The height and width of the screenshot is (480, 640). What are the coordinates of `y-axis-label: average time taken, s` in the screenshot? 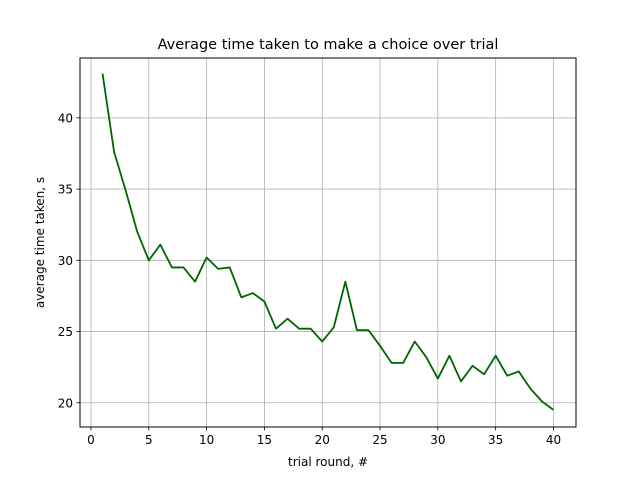 It's located at (40, 242).